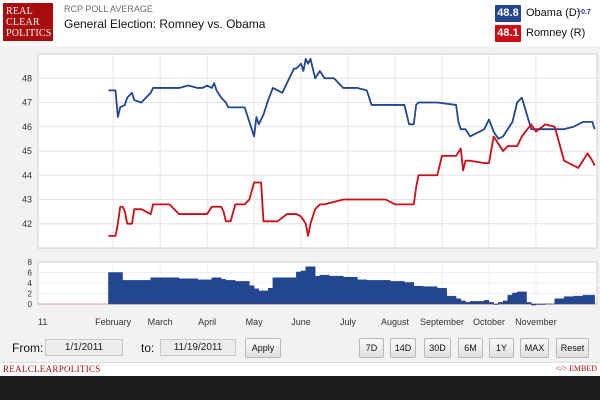 The image size is (600, 400). What do you see at coordinates (113, 322) in the screenshot?
I see `x-tick-label: February` at bounding box center [113, 322].